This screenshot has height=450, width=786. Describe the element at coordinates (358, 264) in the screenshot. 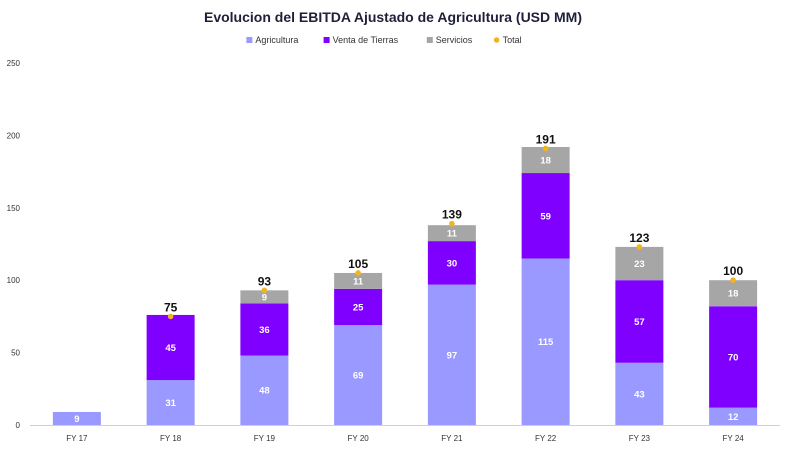

I see `total-label: 105` at that location.